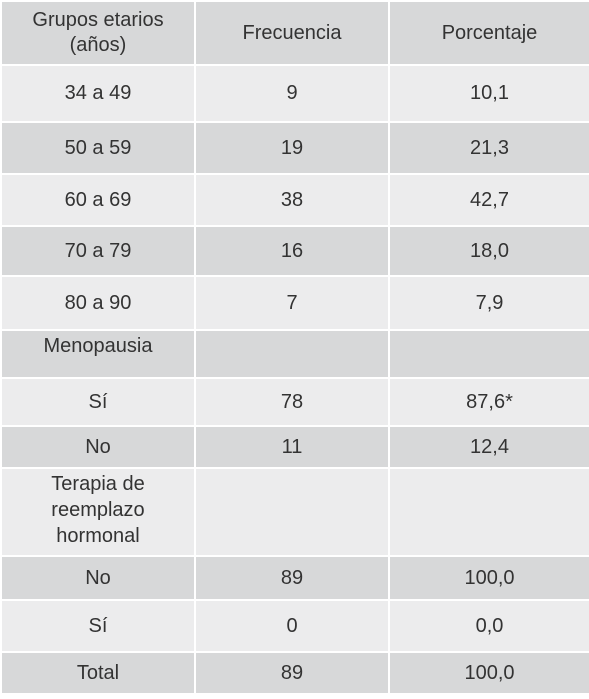 The height and width of the screenshot is (699, 589). Describe the element at coordinates (292, 200) in the screenshot. I see `row-frequency: 38` at that location.